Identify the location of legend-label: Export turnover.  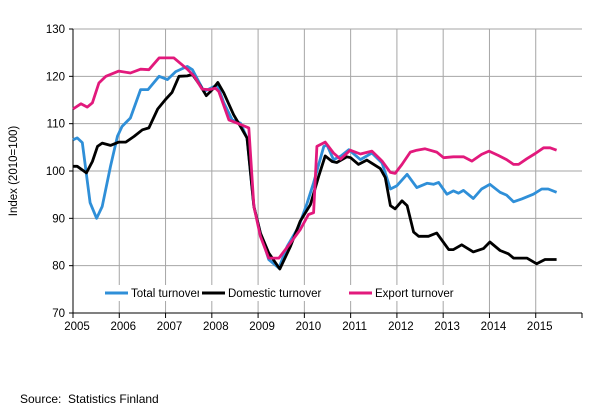
(414, 294).